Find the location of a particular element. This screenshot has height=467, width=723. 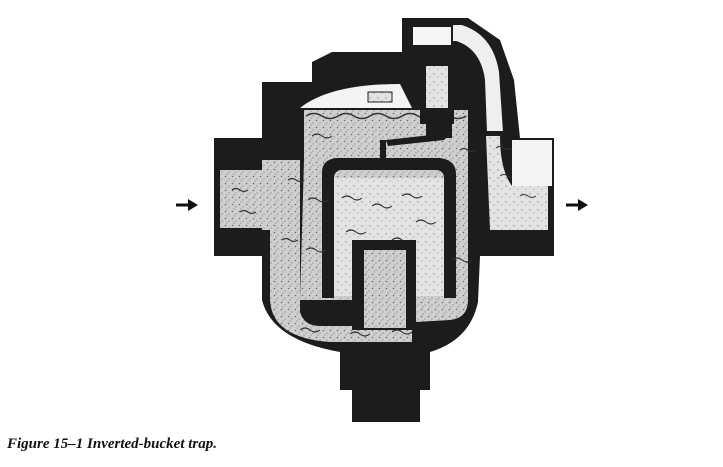

outlet-passage is located at coordinates (481, 126).